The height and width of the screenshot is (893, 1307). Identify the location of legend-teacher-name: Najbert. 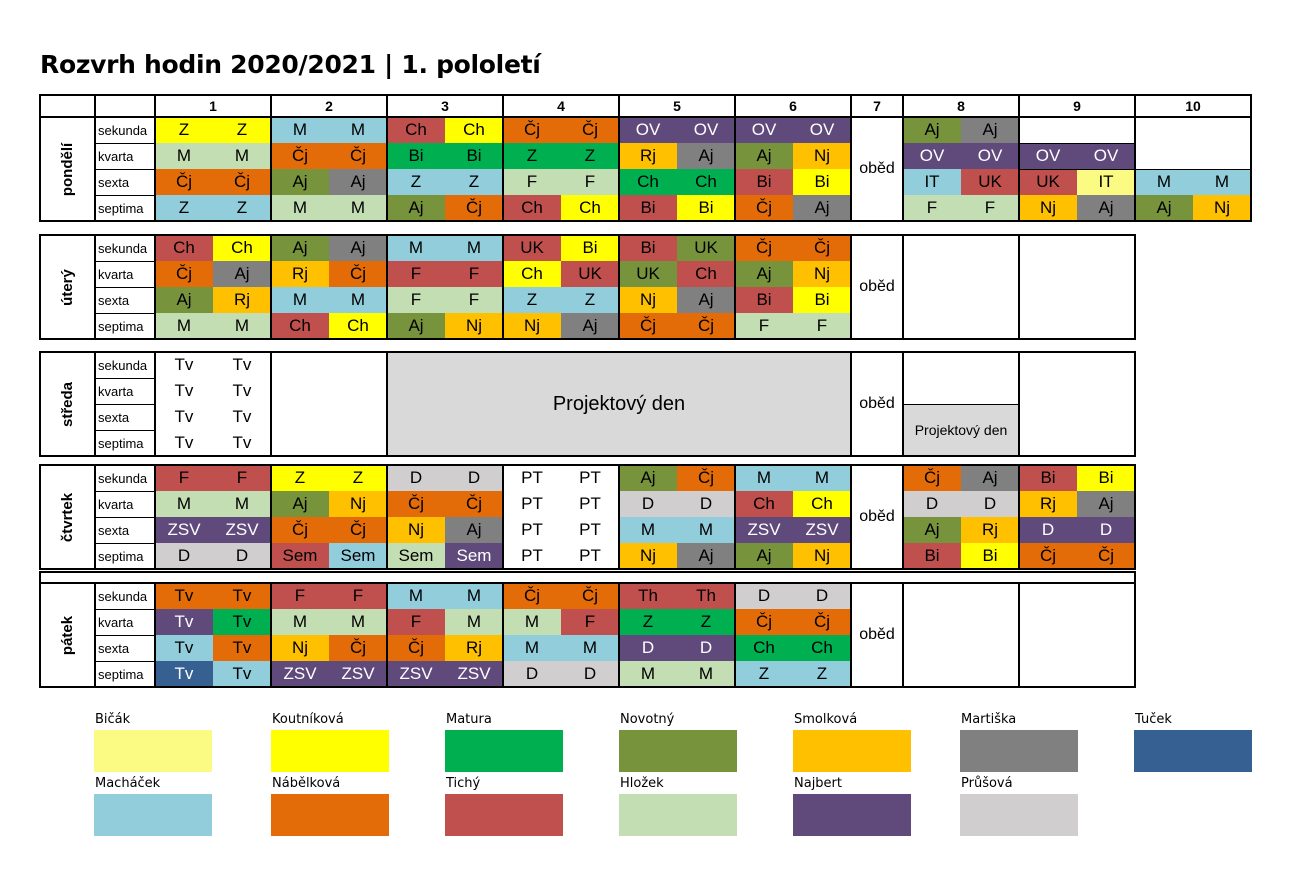
(818, 783).